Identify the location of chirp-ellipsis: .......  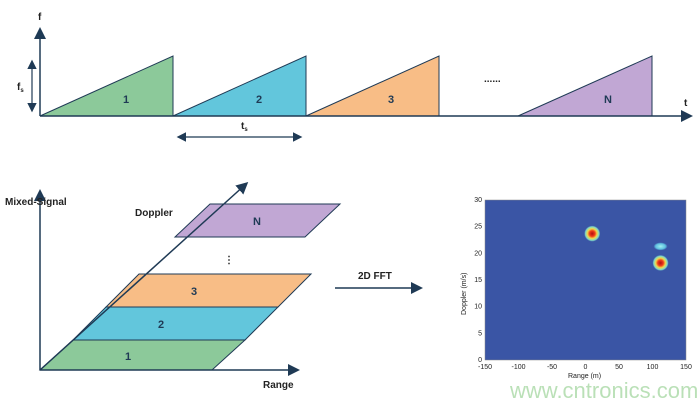
(492, 79).